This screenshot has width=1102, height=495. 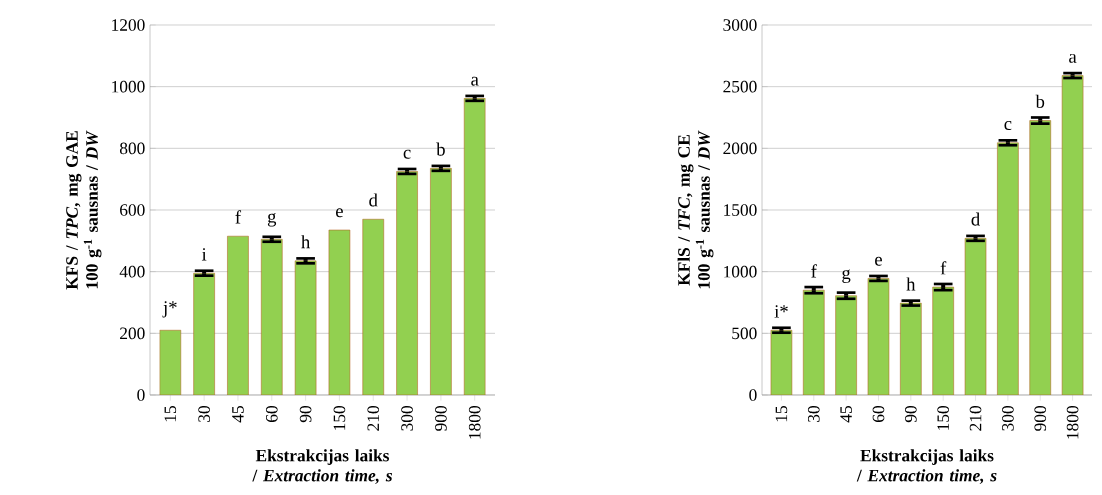 What do you see at coordinates (132, 210) in the screenshot?
I see `y-tick-label: 600` at bounding box center [132, 210].